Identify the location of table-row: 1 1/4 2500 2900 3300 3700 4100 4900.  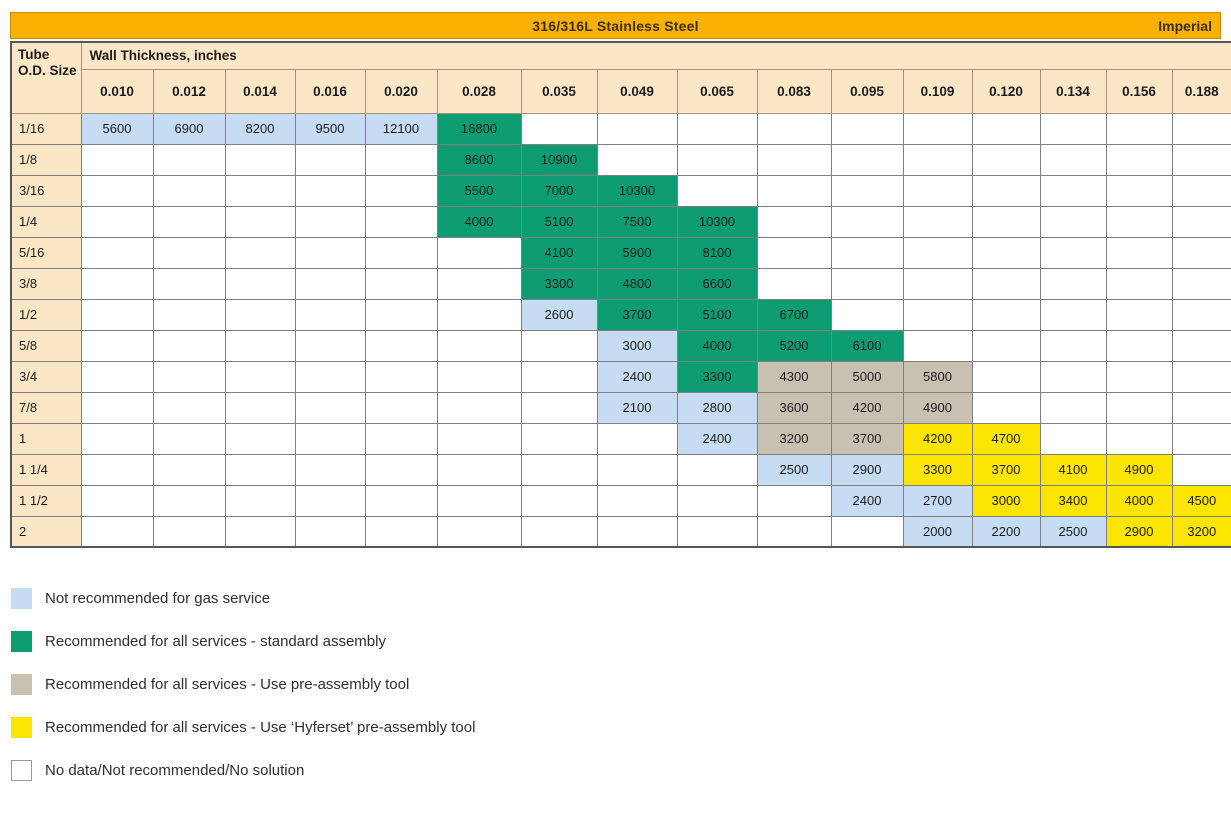
(620, 469).